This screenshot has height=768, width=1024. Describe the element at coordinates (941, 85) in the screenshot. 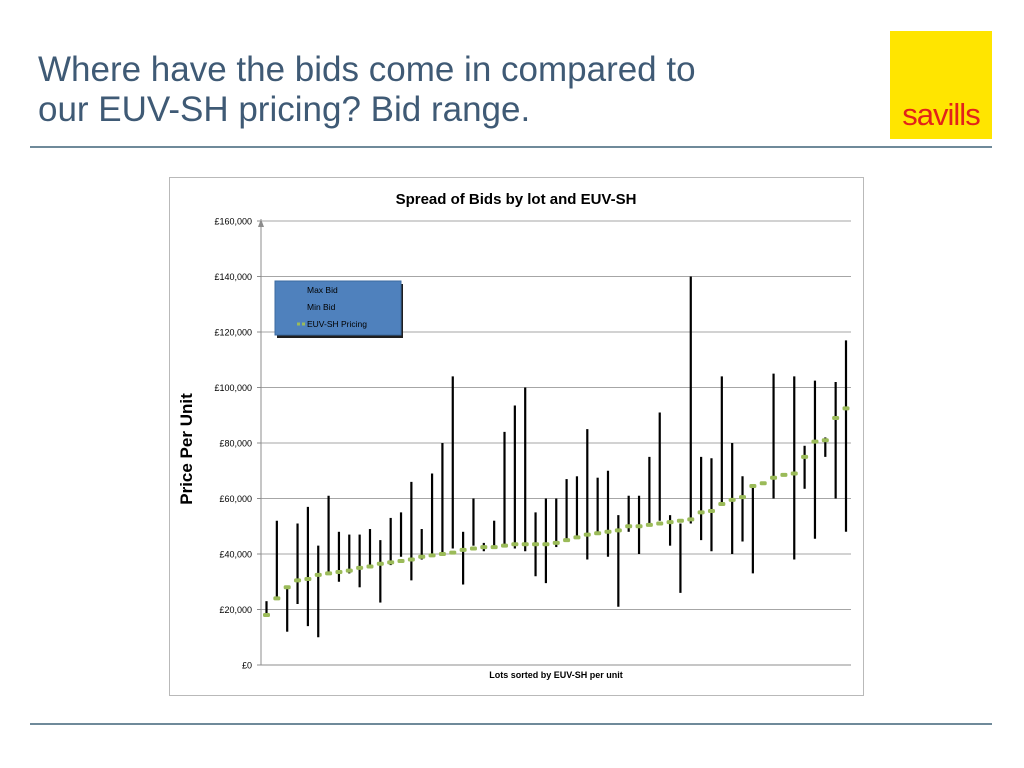

I see `savills-logo: savills` at that location.